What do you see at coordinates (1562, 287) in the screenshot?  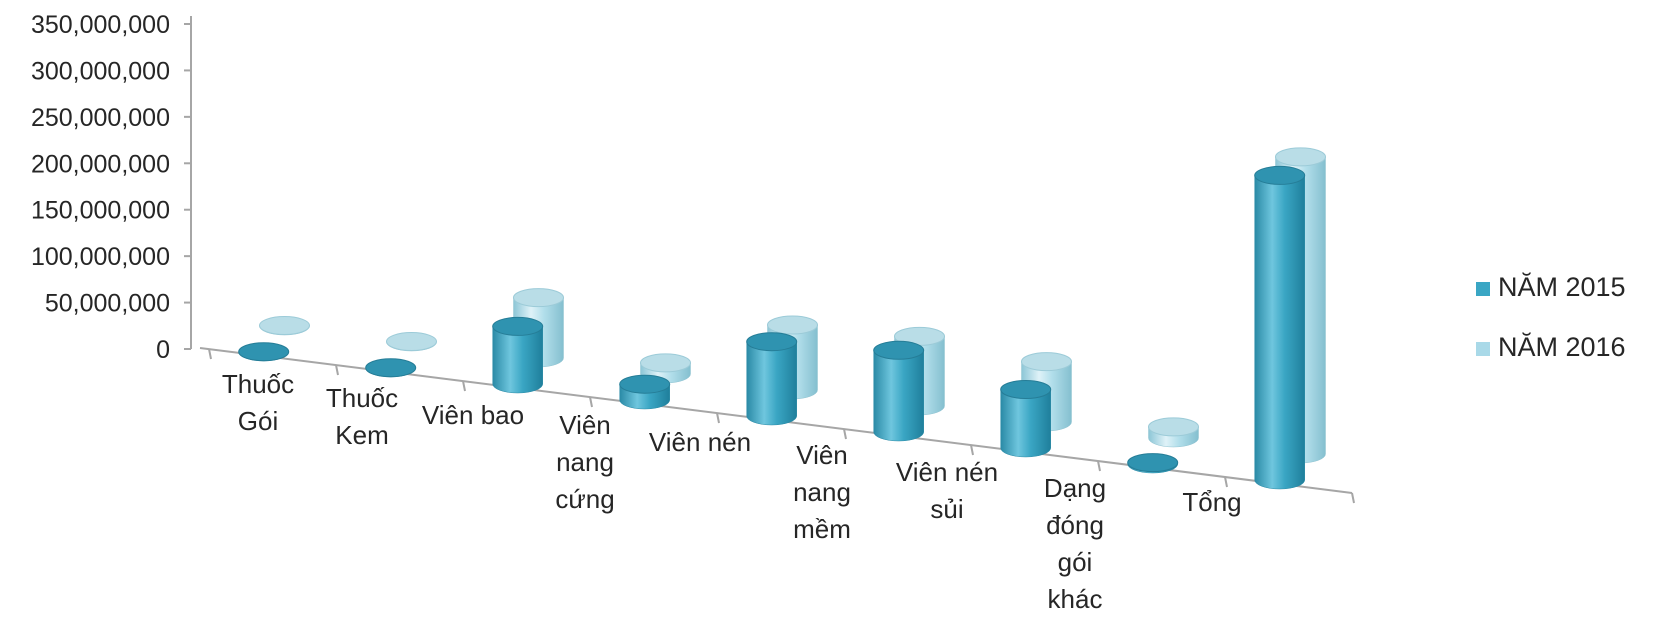 I see `legend-label: NĂM 2015` at bounding box center [1562, 287].